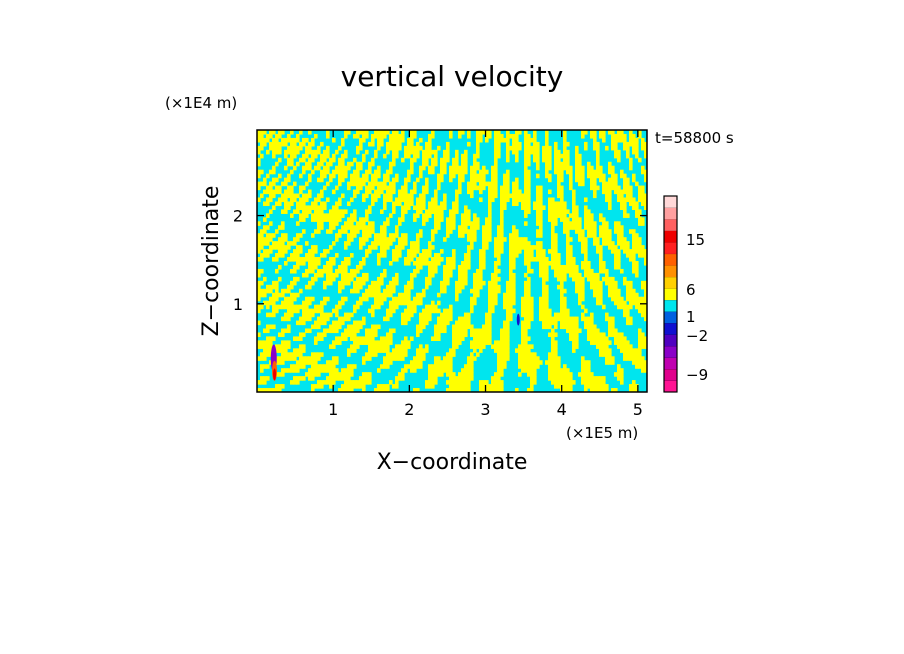 This screenshot has width=904, height=654. Describe the element at coordinates (670, 363) in the screenshot. I see `colorbar-level` at that location.